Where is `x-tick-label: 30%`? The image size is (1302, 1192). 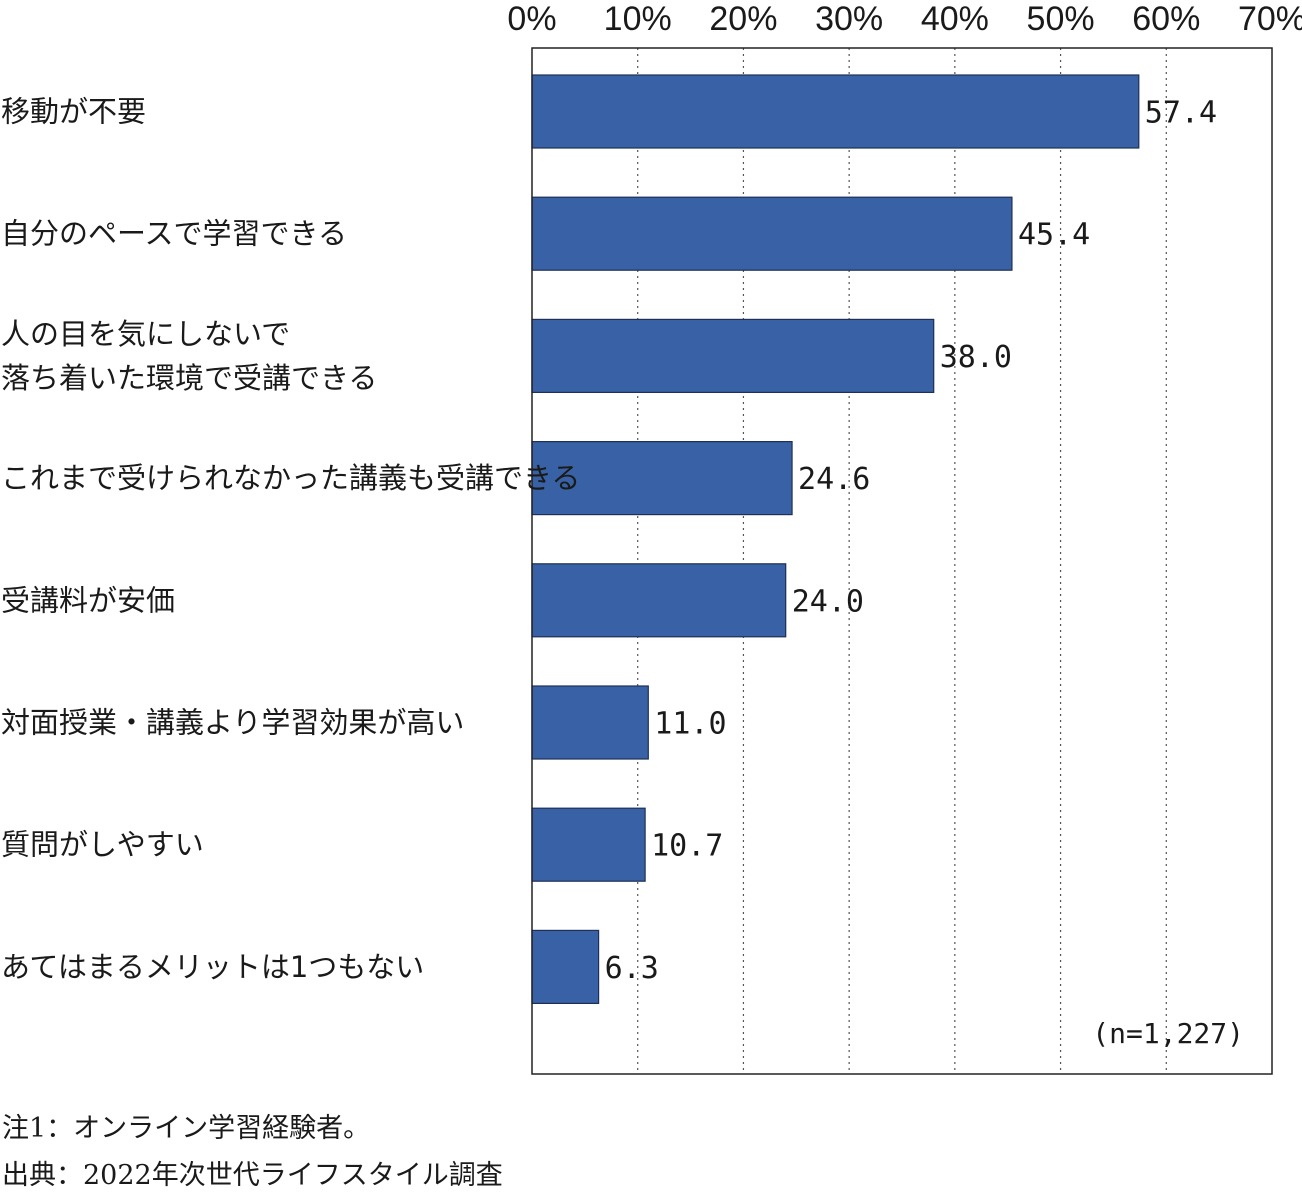 x-tick-label: 30% is located at coordinates (849, 19).